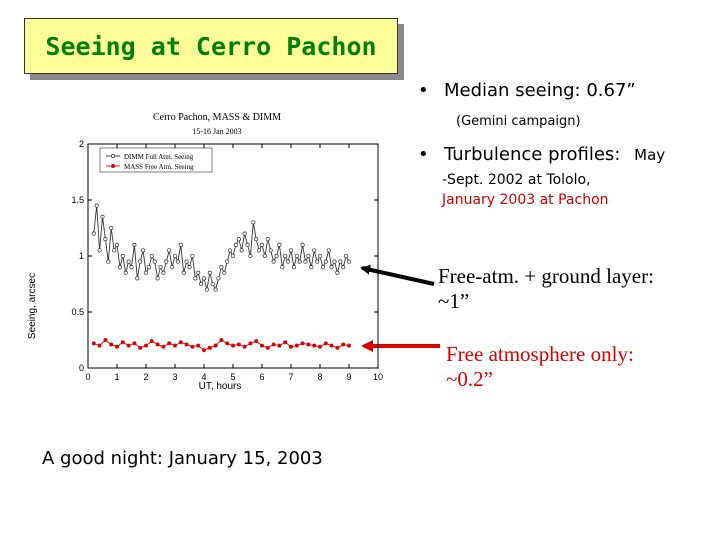  Describe the element at coordinates (214, 49) in the screenshot. I see `title-box: Seeing at Cerro Pachon` at that location.